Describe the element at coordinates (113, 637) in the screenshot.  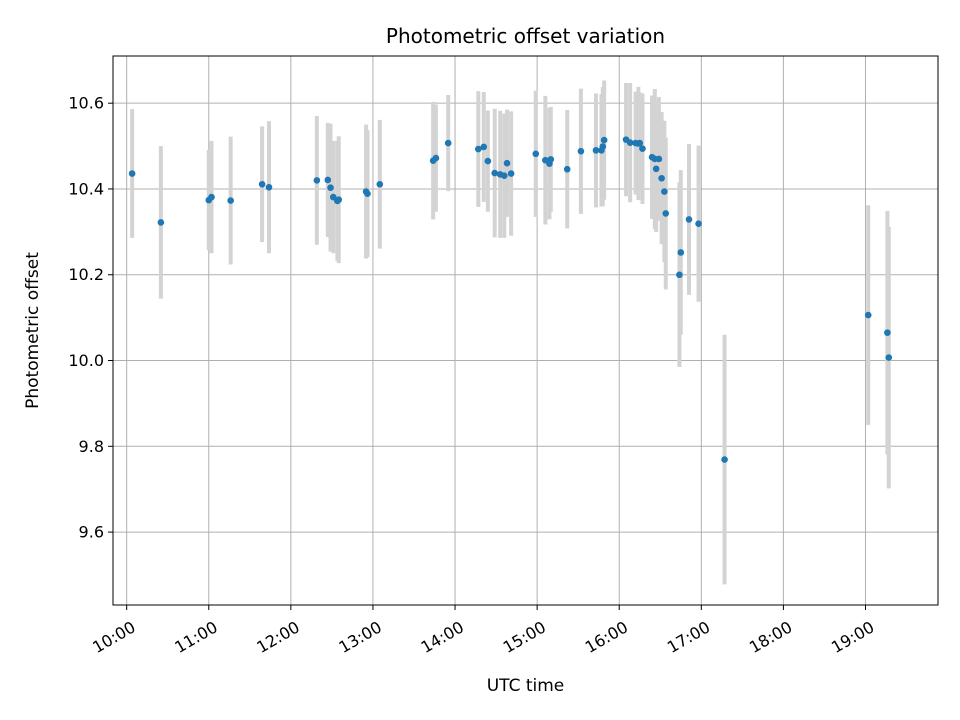
I see `x-tick-label: 10:00` at that location.